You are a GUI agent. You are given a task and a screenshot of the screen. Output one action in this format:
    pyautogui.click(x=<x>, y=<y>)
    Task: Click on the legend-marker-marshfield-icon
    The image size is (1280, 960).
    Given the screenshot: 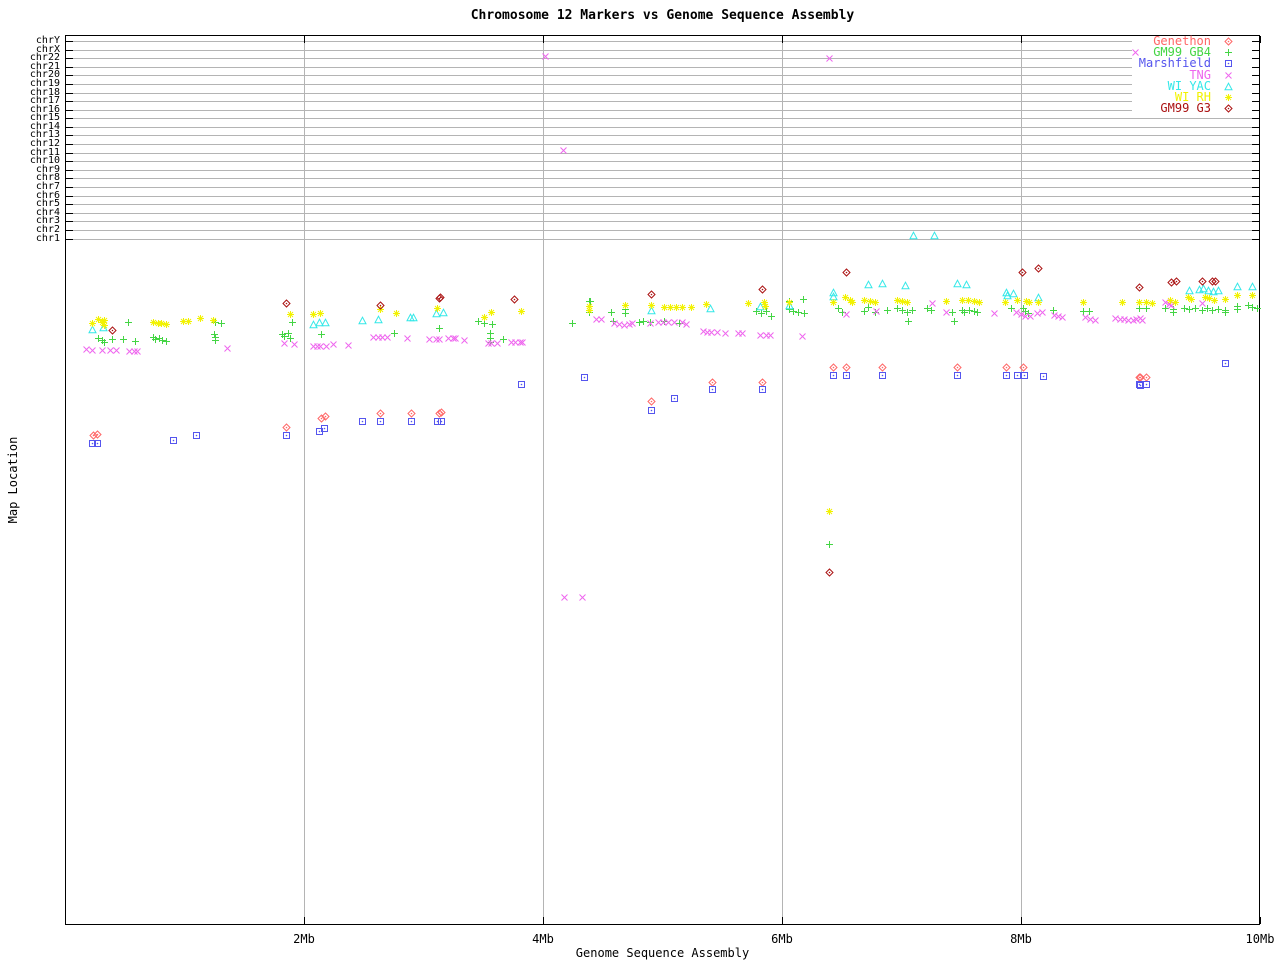 What is the action you would take?
    pyautogui.click(x=1228, y=63)
    